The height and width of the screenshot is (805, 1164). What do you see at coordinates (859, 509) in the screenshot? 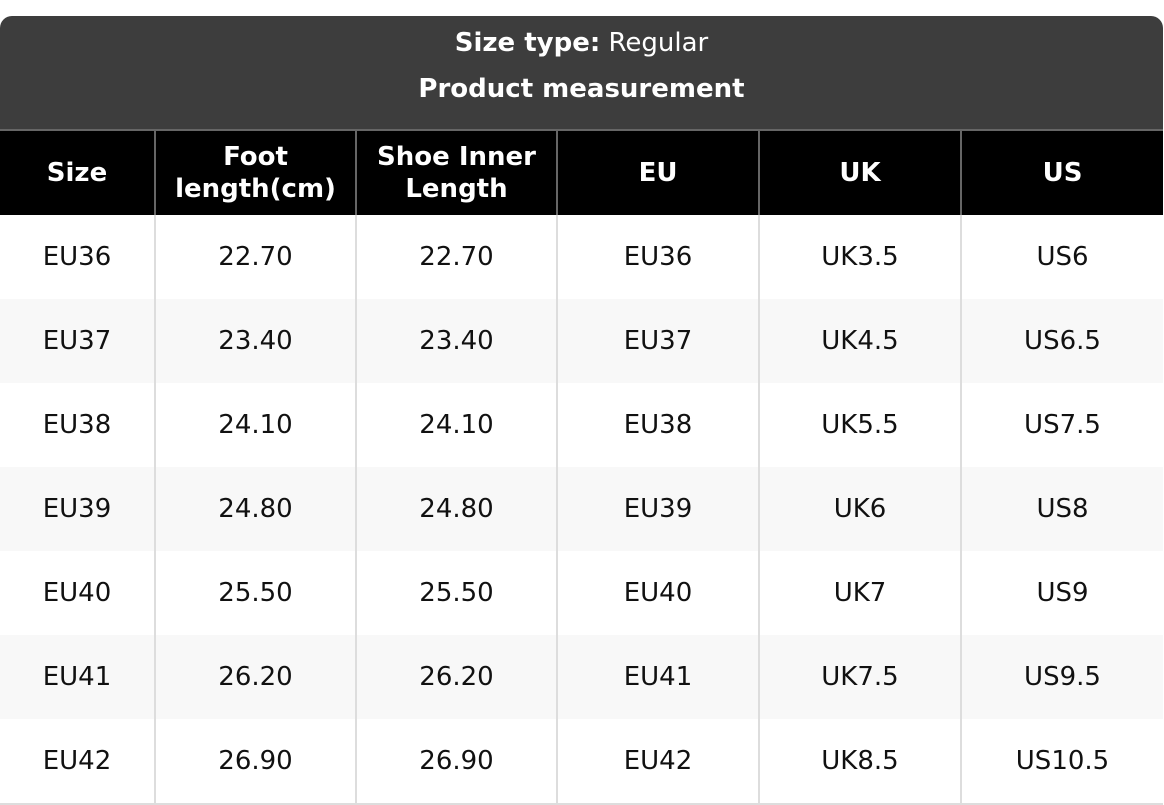
I see `table-cell: UK6` at bounding box center [859, 509].